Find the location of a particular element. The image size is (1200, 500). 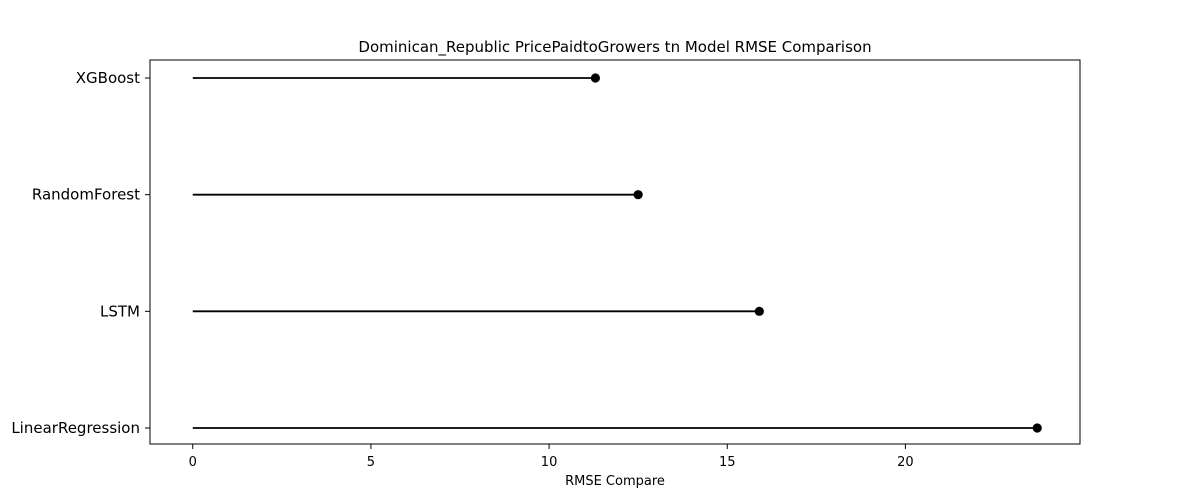

x-tick-label-15: 15 is located at coordinates (727, 462).